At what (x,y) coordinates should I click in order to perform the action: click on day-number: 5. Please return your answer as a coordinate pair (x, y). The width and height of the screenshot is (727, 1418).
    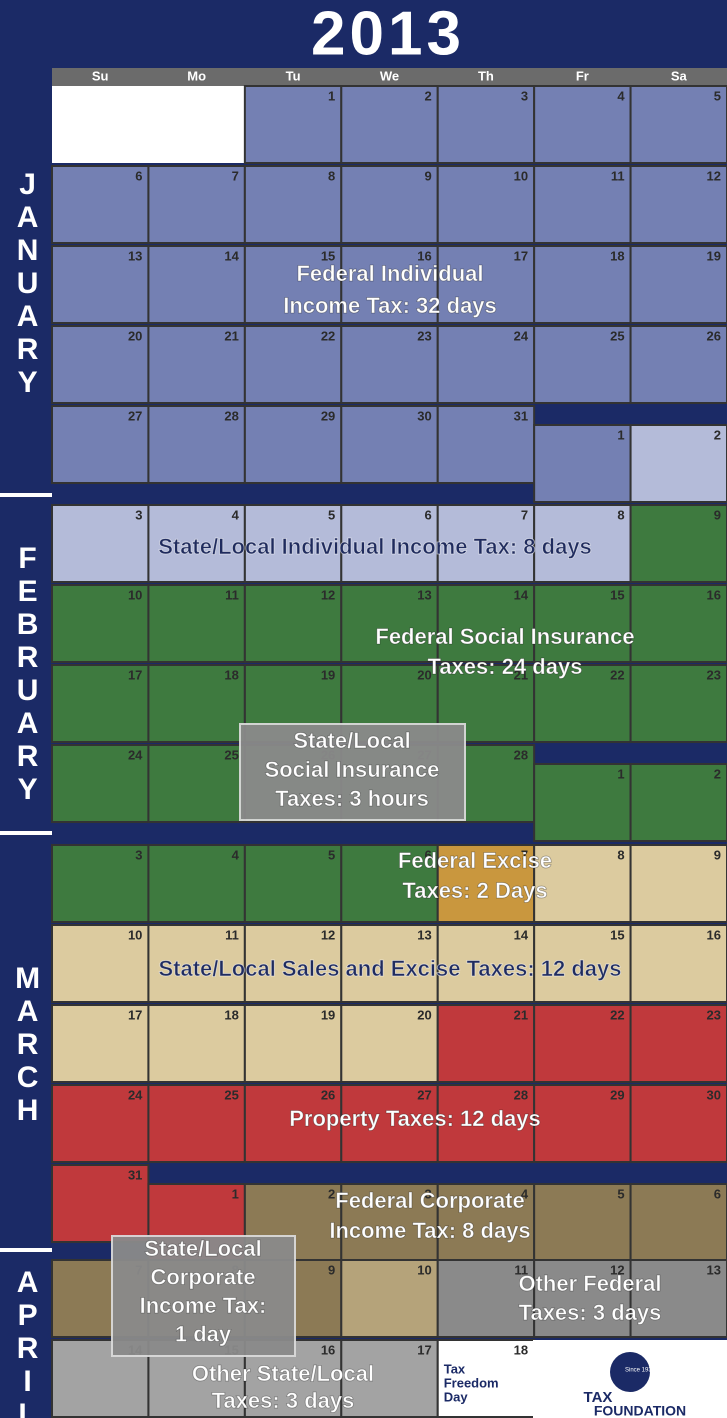
    Looking at the image, I should click on (331, 514).